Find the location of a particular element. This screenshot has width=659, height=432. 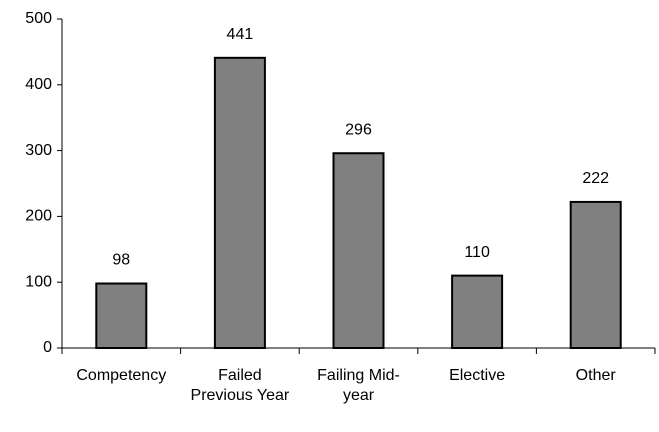

x-tick-label: Failed Previous Year is located at coordinates (240, 385).